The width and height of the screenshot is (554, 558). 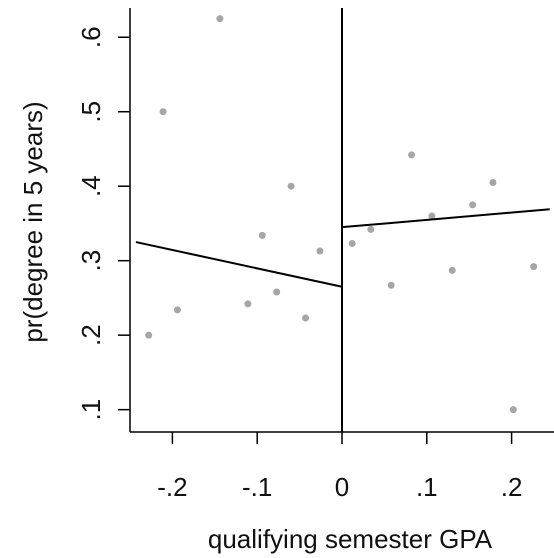 I want to click on x-tick-label: 0, so click(x=342, y=487).